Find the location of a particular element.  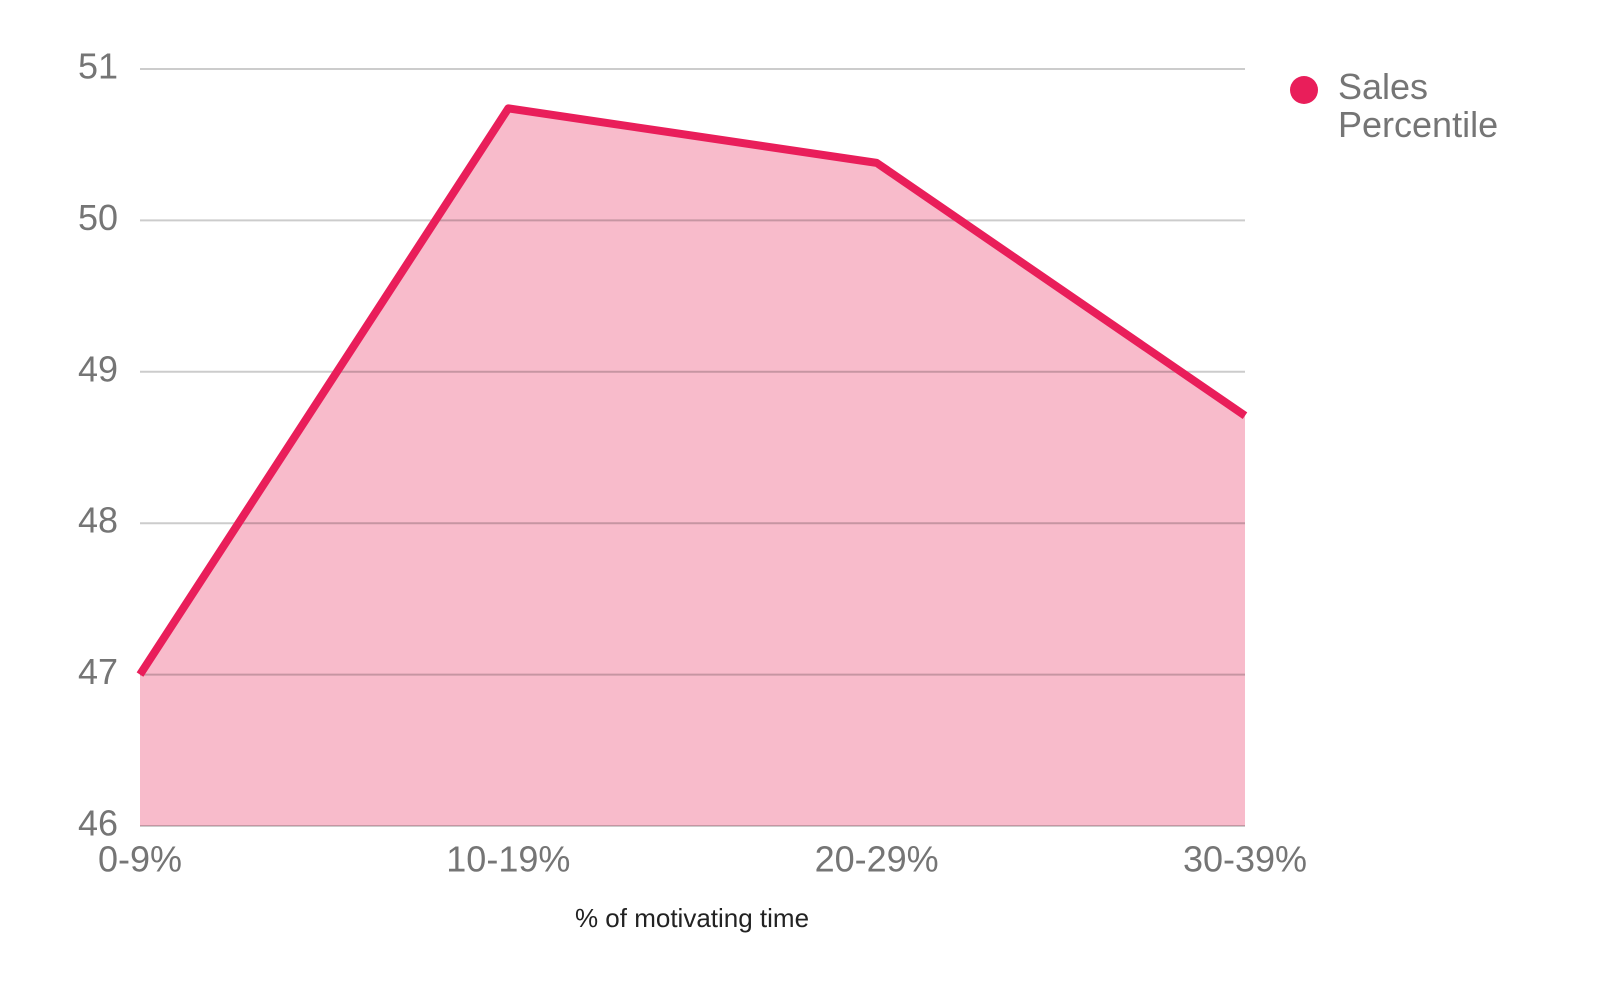

x-axis-title: % of motivating time is located at coordinates (692, 918).